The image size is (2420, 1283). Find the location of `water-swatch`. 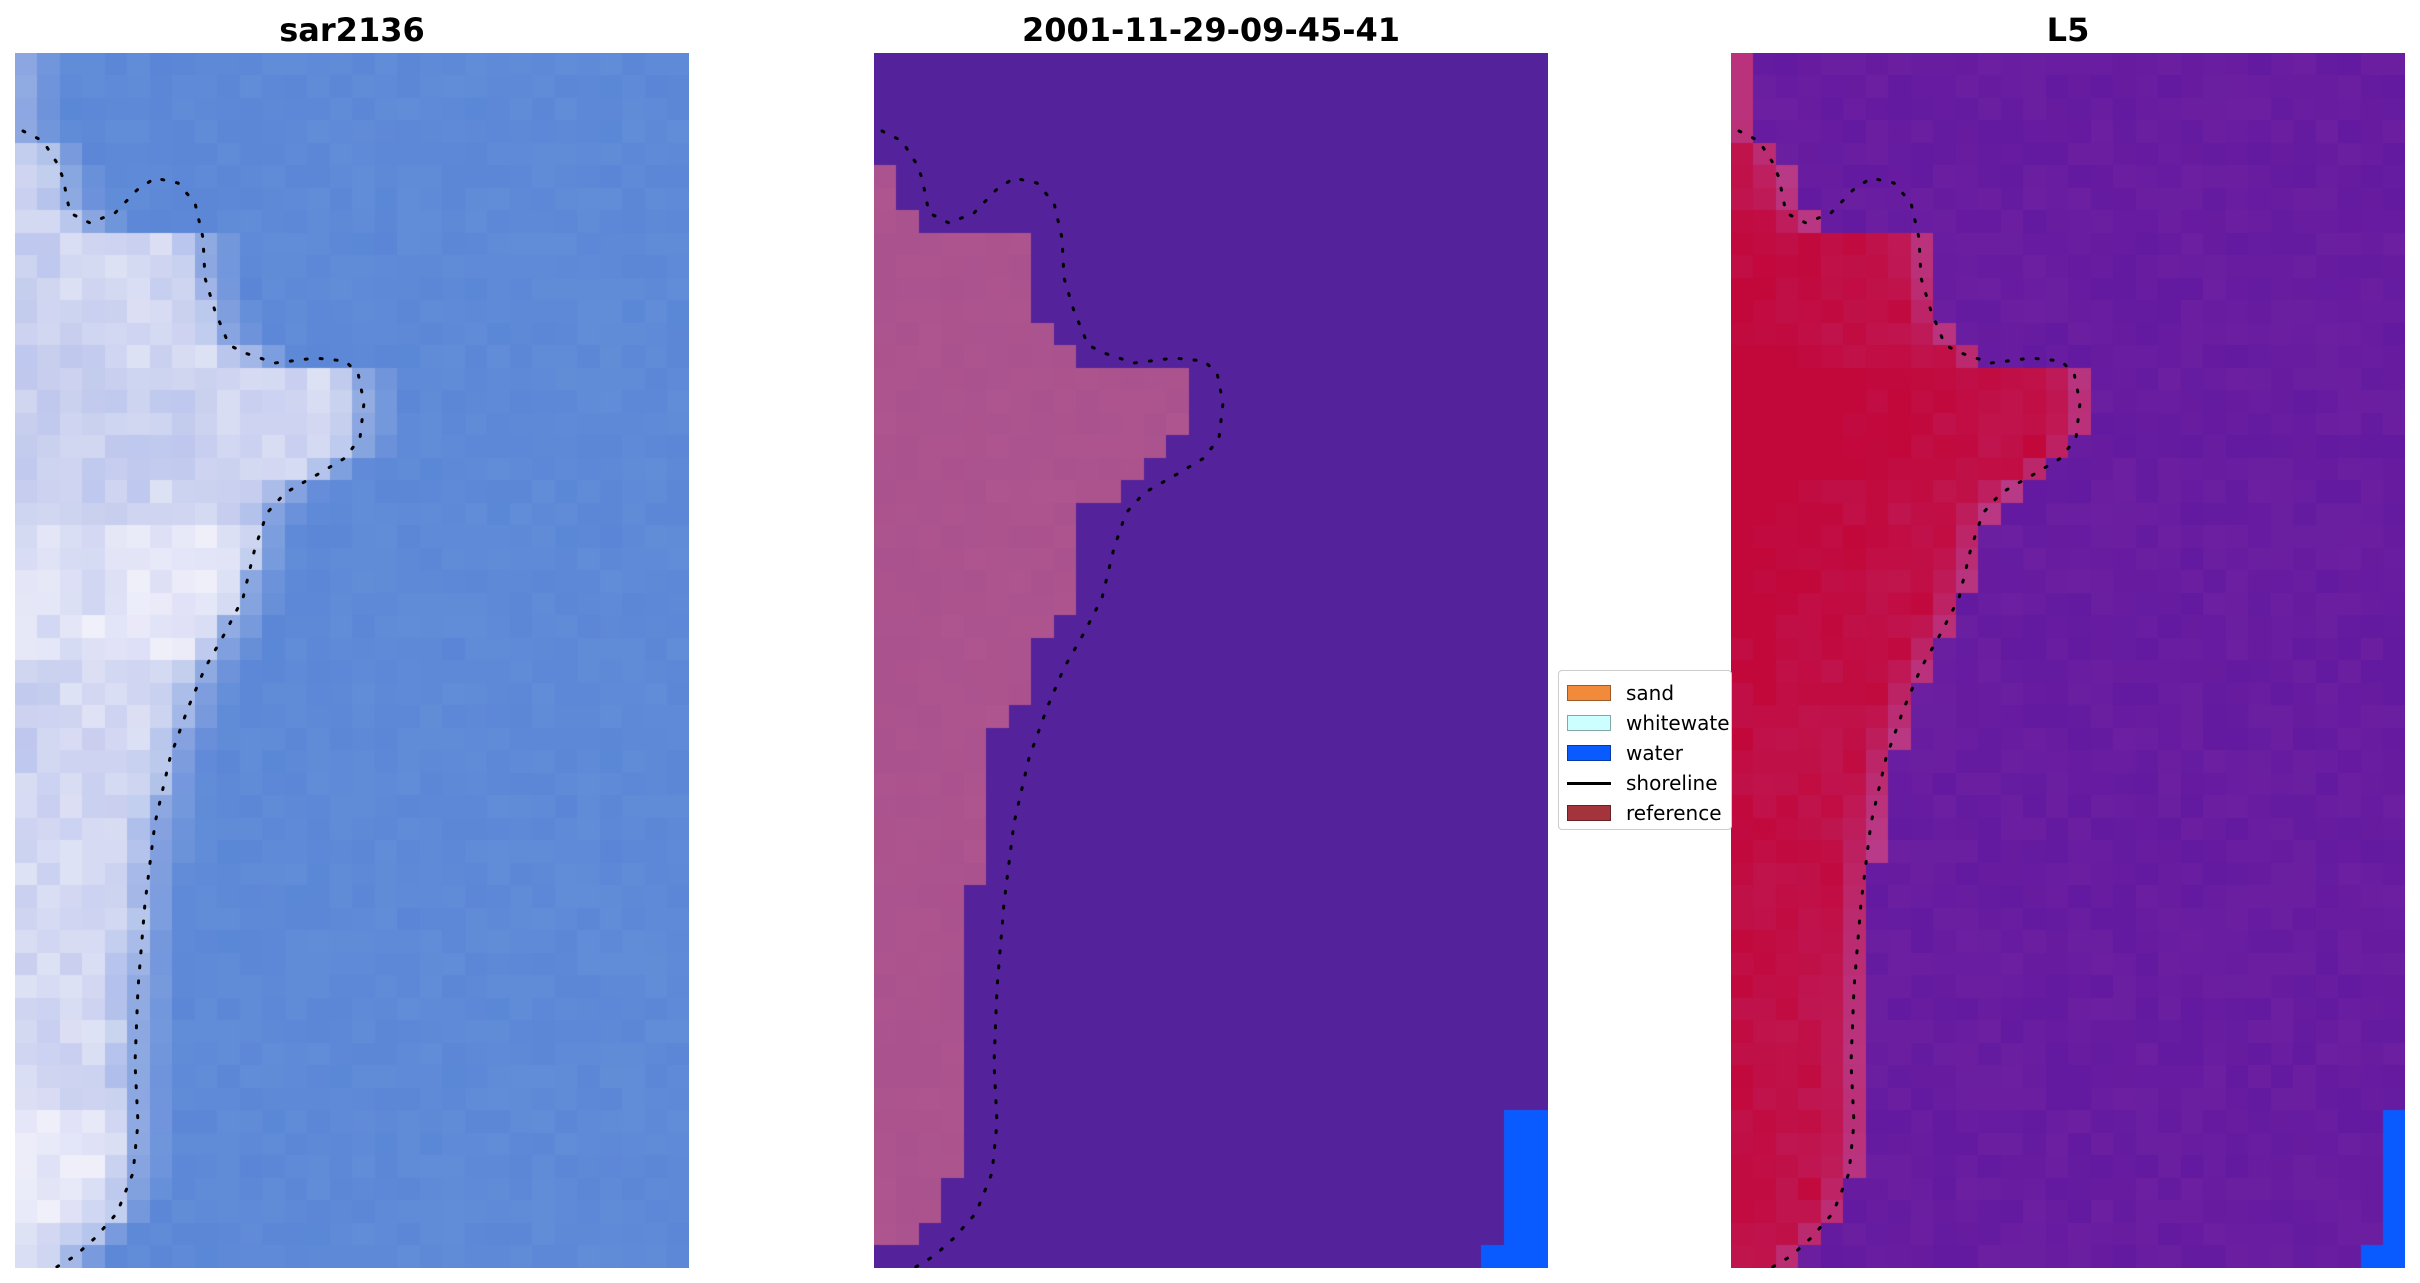

water-swatch is located at coordinates (1589, 753).